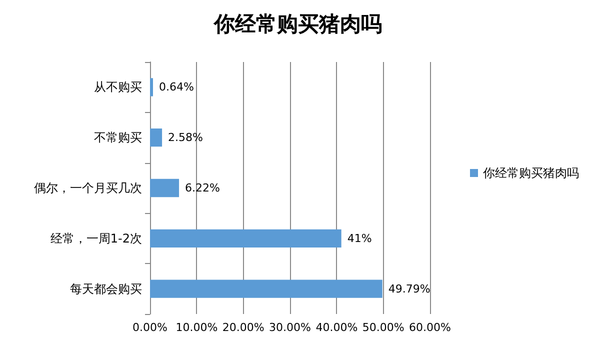 The image size is (596, 346). Describe the element at coordinates (290, 327) in the screenshot. I see `x-tick-label: 30.00%` at that location.